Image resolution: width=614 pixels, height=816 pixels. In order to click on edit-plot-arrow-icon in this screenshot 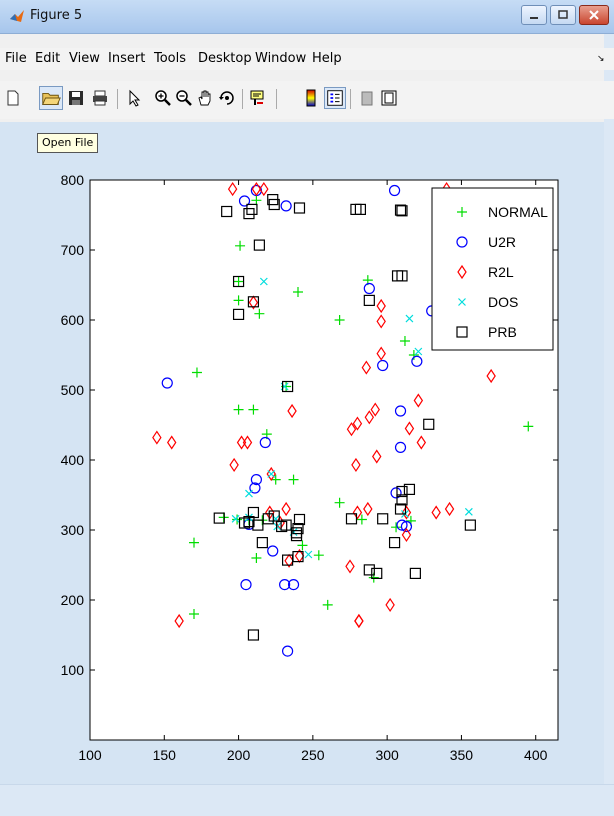, I will do `click(134, 98)`.